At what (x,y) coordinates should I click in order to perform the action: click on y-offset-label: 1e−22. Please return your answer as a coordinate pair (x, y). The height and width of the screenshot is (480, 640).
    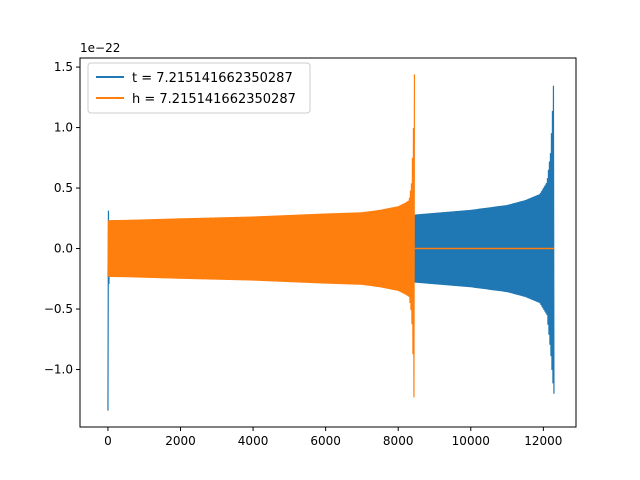
    Looking at the image, I should click on (100, 48).